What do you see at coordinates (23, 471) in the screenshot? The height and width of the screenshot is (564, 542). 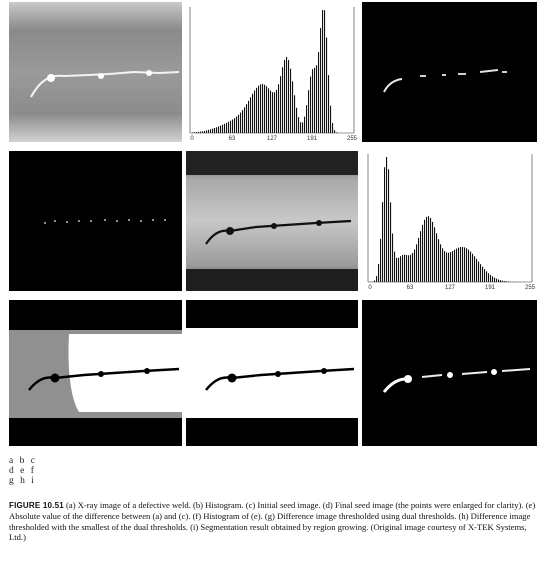 I see `panel-key: a b c d e f g h i` at bounding box center [23, 471].